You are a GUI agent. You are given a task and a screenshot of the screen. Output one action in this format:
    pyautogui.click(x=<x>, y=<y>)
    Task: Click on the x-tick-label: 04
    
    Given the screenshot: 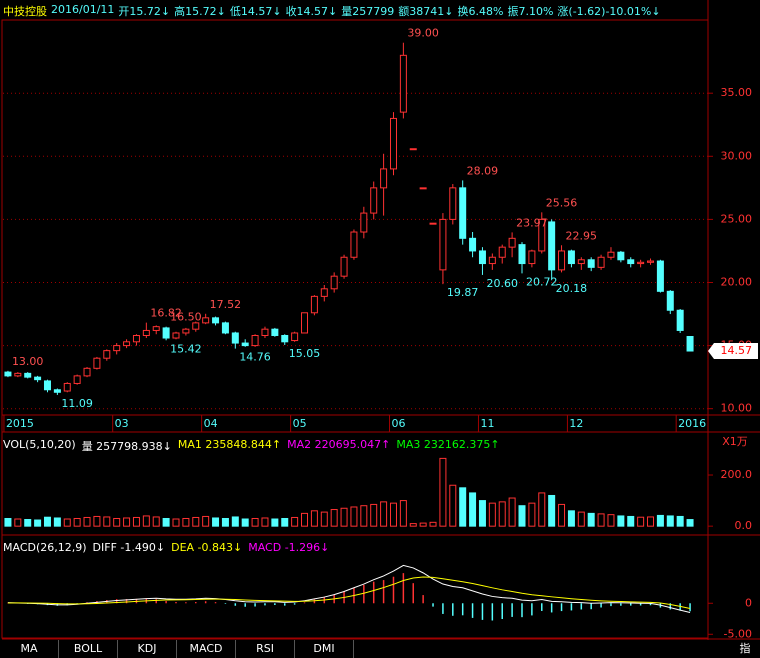 What is the action you would take?
    pyautogui.click(x=211, y=423)
    